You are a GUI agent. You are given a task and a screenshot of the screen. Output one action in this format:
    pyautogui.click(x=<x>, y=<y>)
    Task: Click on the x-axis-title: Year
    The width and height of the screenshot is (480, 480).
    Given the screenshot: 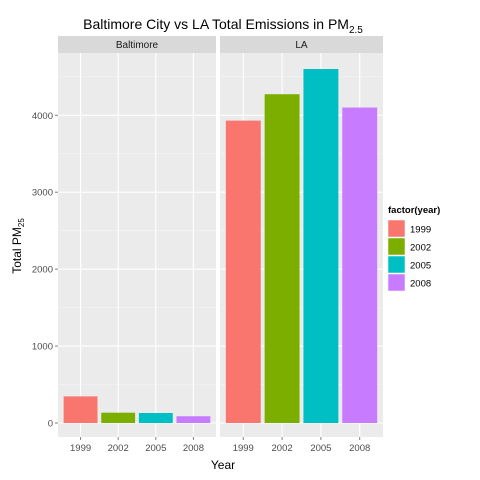 What is the action you would take?
    pyautogui.click(x=223, y=465)
    